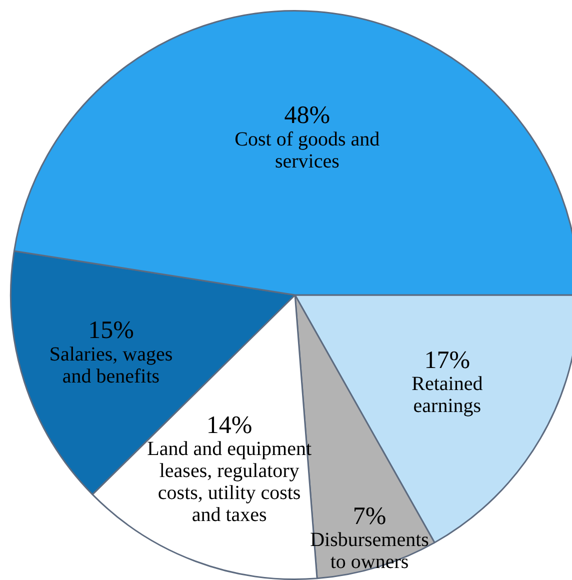 The width and height of the screenshot is (572, 580). What do you see at coordinates (111, 365) in the screenshot?
I see `slice-label: Salaries, wages and benefits` at bounding box center [111, 365].